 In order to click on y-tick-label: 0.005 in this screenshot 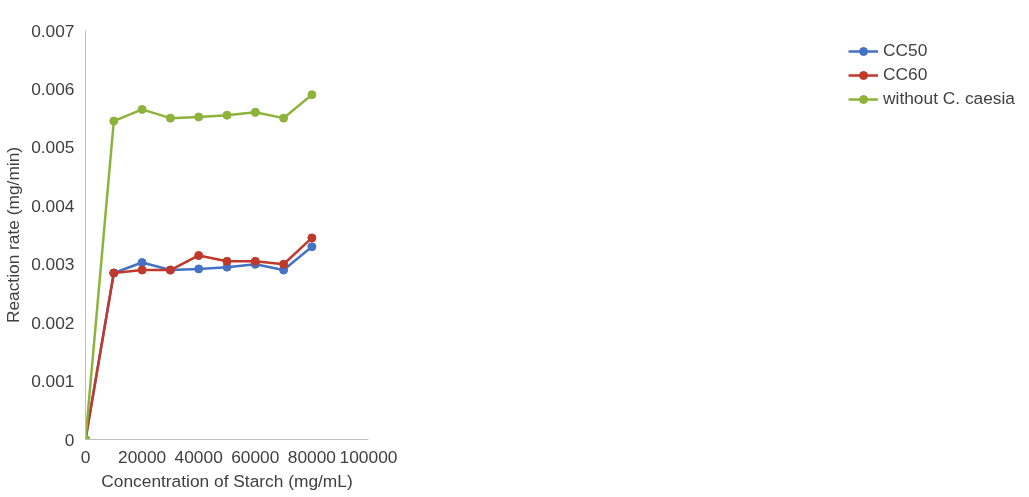, I will do `click(53, 147)`.